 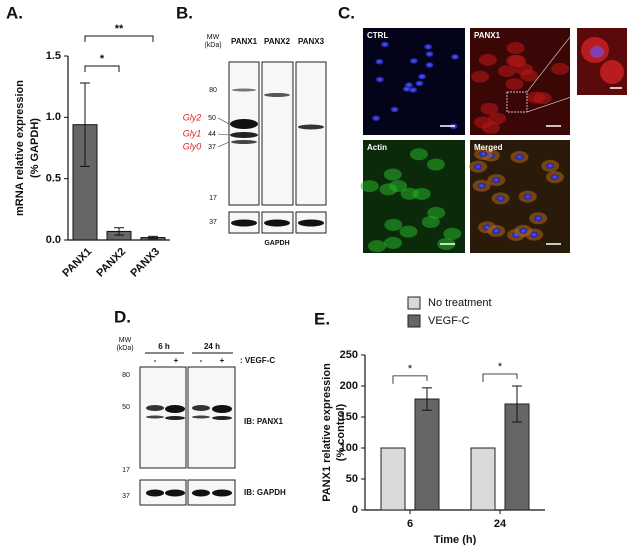 I want to click on y-tick-label: 0, so click(x=355, y=510).